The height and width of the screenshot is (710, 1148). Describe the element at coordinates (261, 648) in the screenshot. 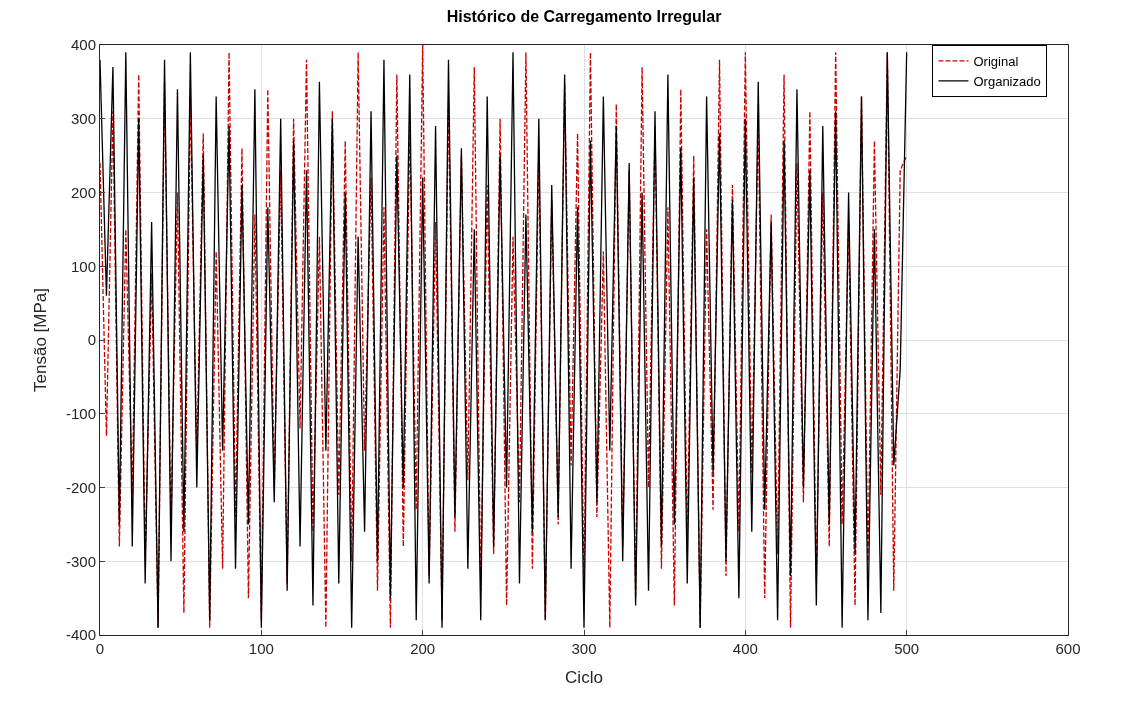

I see `x-tick-label: 100` at that location.